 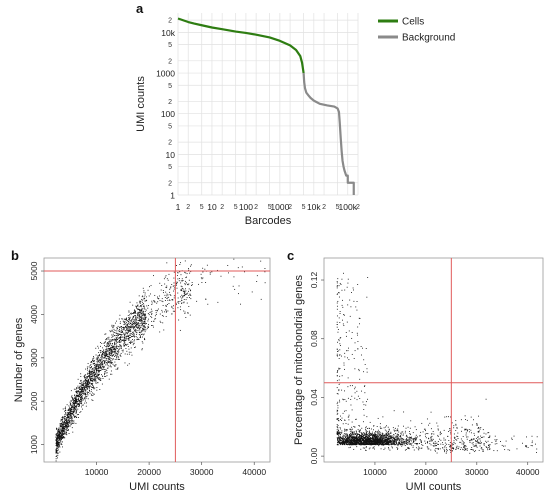 What do you see at coordinates (170, 183) in the screenshot?
I see `a-y-minor-tick-label: 2` at bounding box center [170, 183].